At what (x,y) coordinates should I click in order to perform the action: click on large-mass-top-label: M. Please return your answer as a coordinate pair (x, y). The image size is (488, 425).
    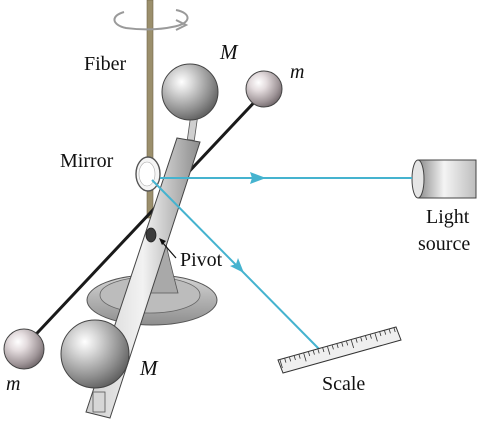
    Looking at the image, I should click on (229, 52).